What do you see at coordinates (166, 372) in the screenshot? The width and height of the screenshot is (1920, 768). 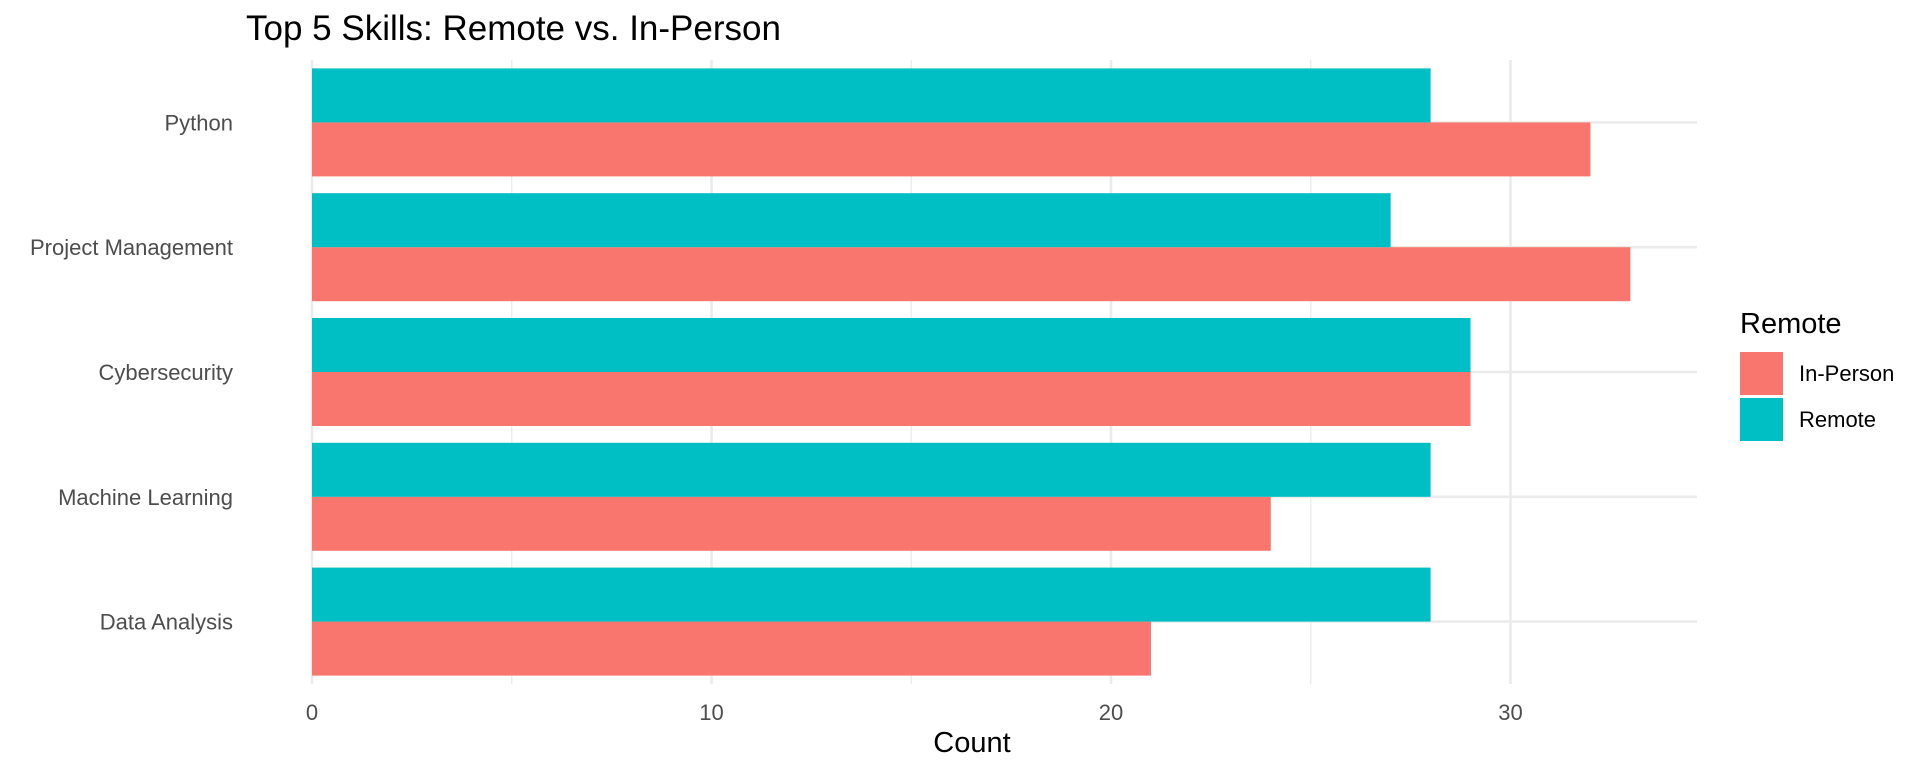 I see `y-tick-label: Cybersecurity` at bounding box center [166, 372].